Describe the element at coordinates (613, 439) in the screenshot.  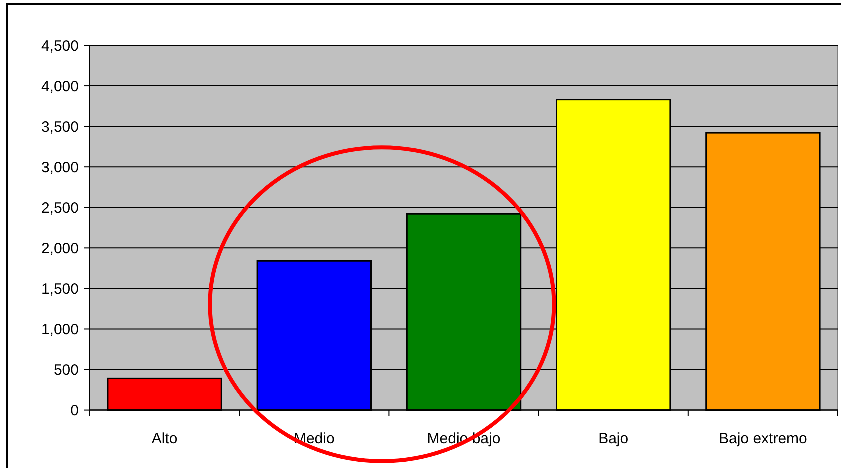
I see `x-tick-label: Bajo` at that location.